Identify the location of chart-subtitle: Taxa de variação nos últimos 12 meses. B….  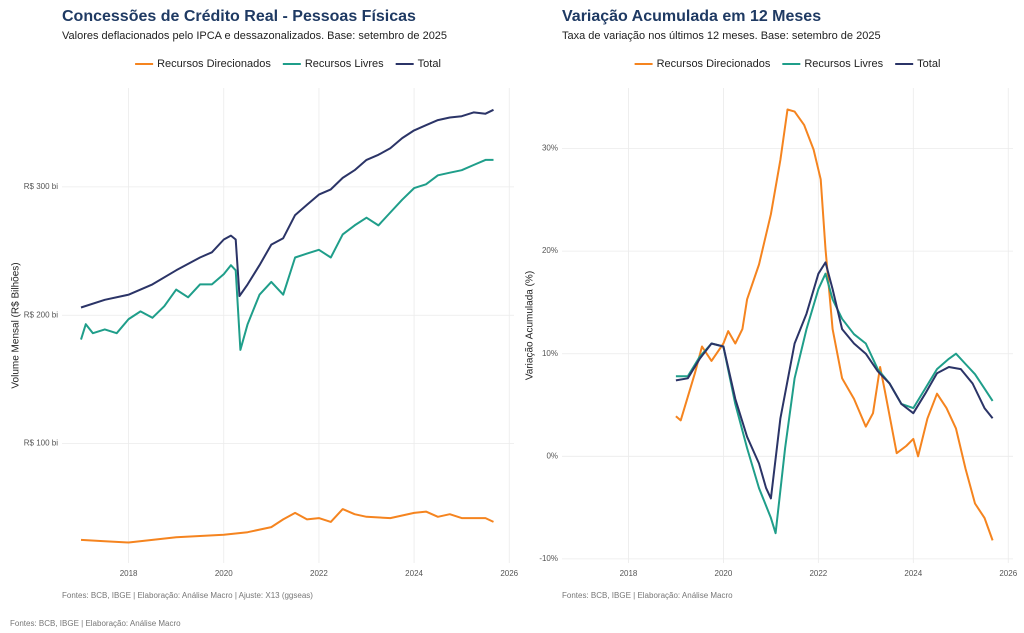
(721, 36).